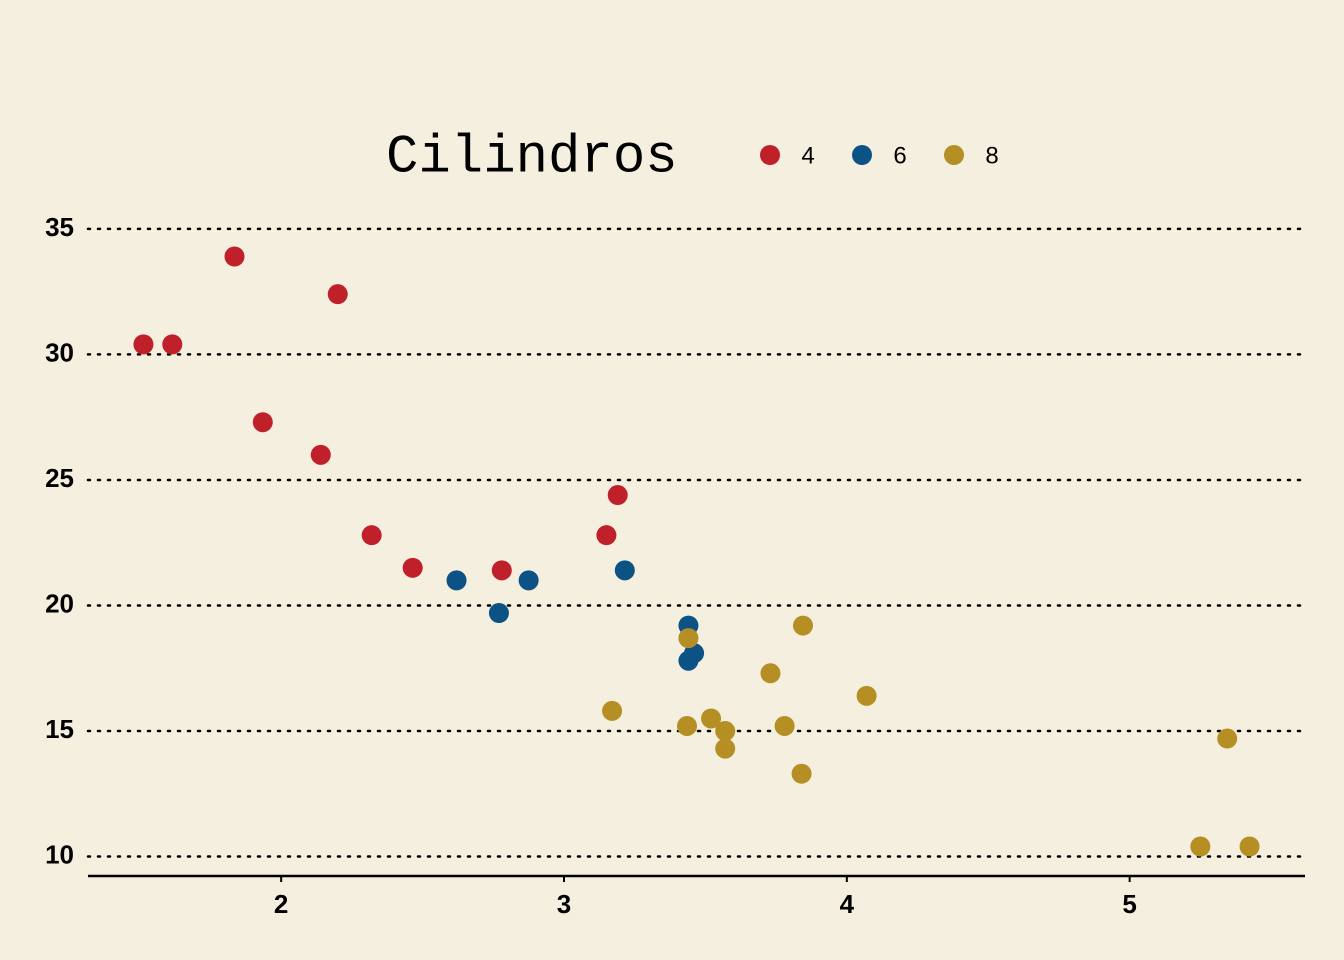  I want to click on legend-label: 6, so click(899, 155).